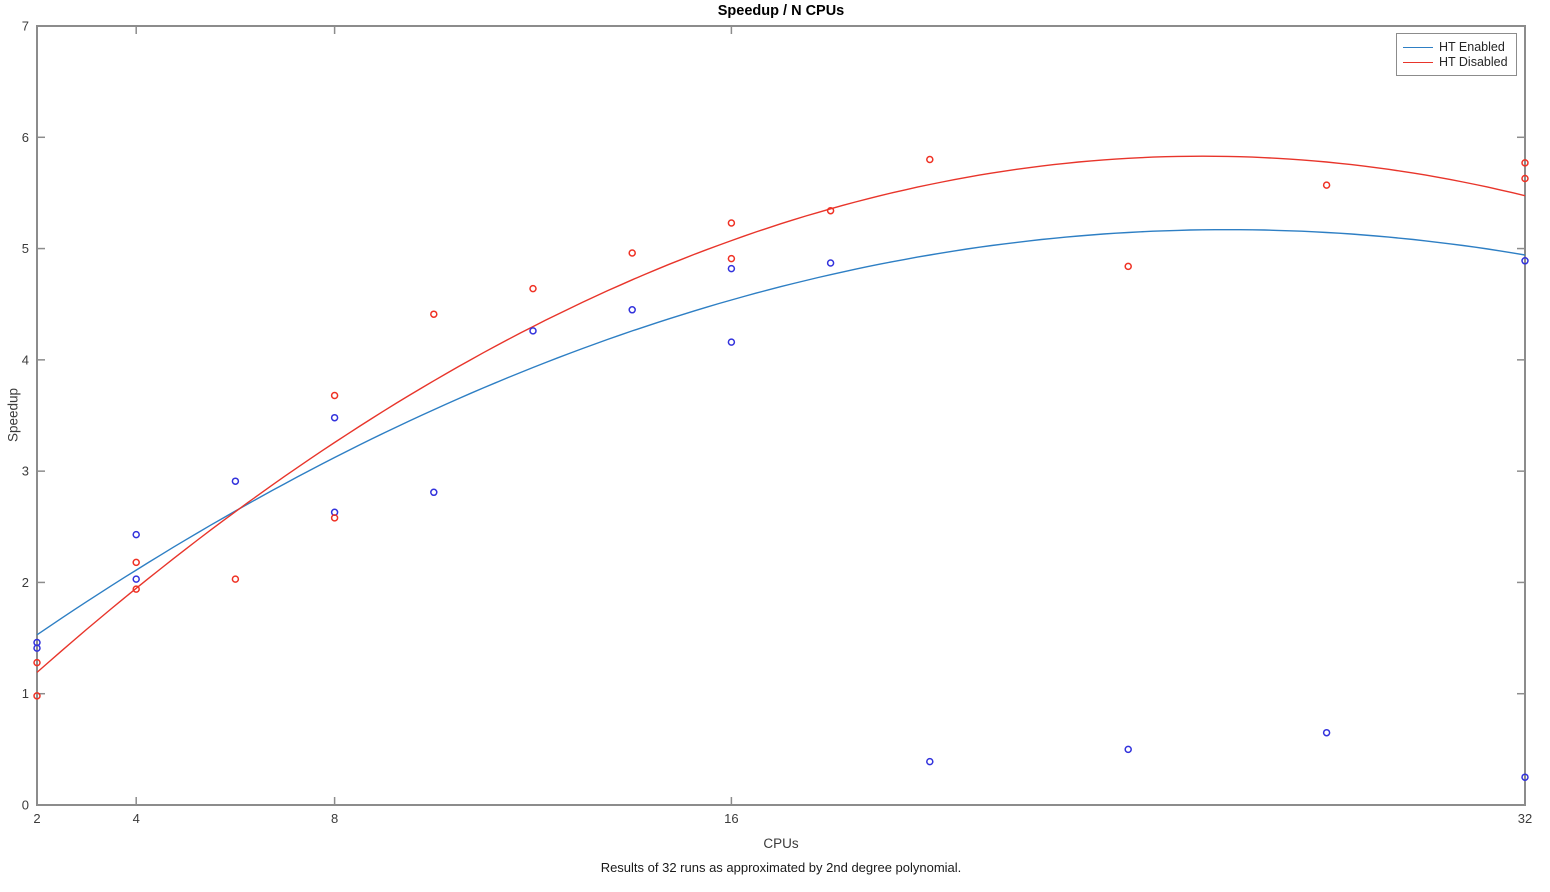  What do you see at coordinates (1473, 62) in the screenshot?
I see `legend-label: HT Disabled` at bounding box center [1473, 62].